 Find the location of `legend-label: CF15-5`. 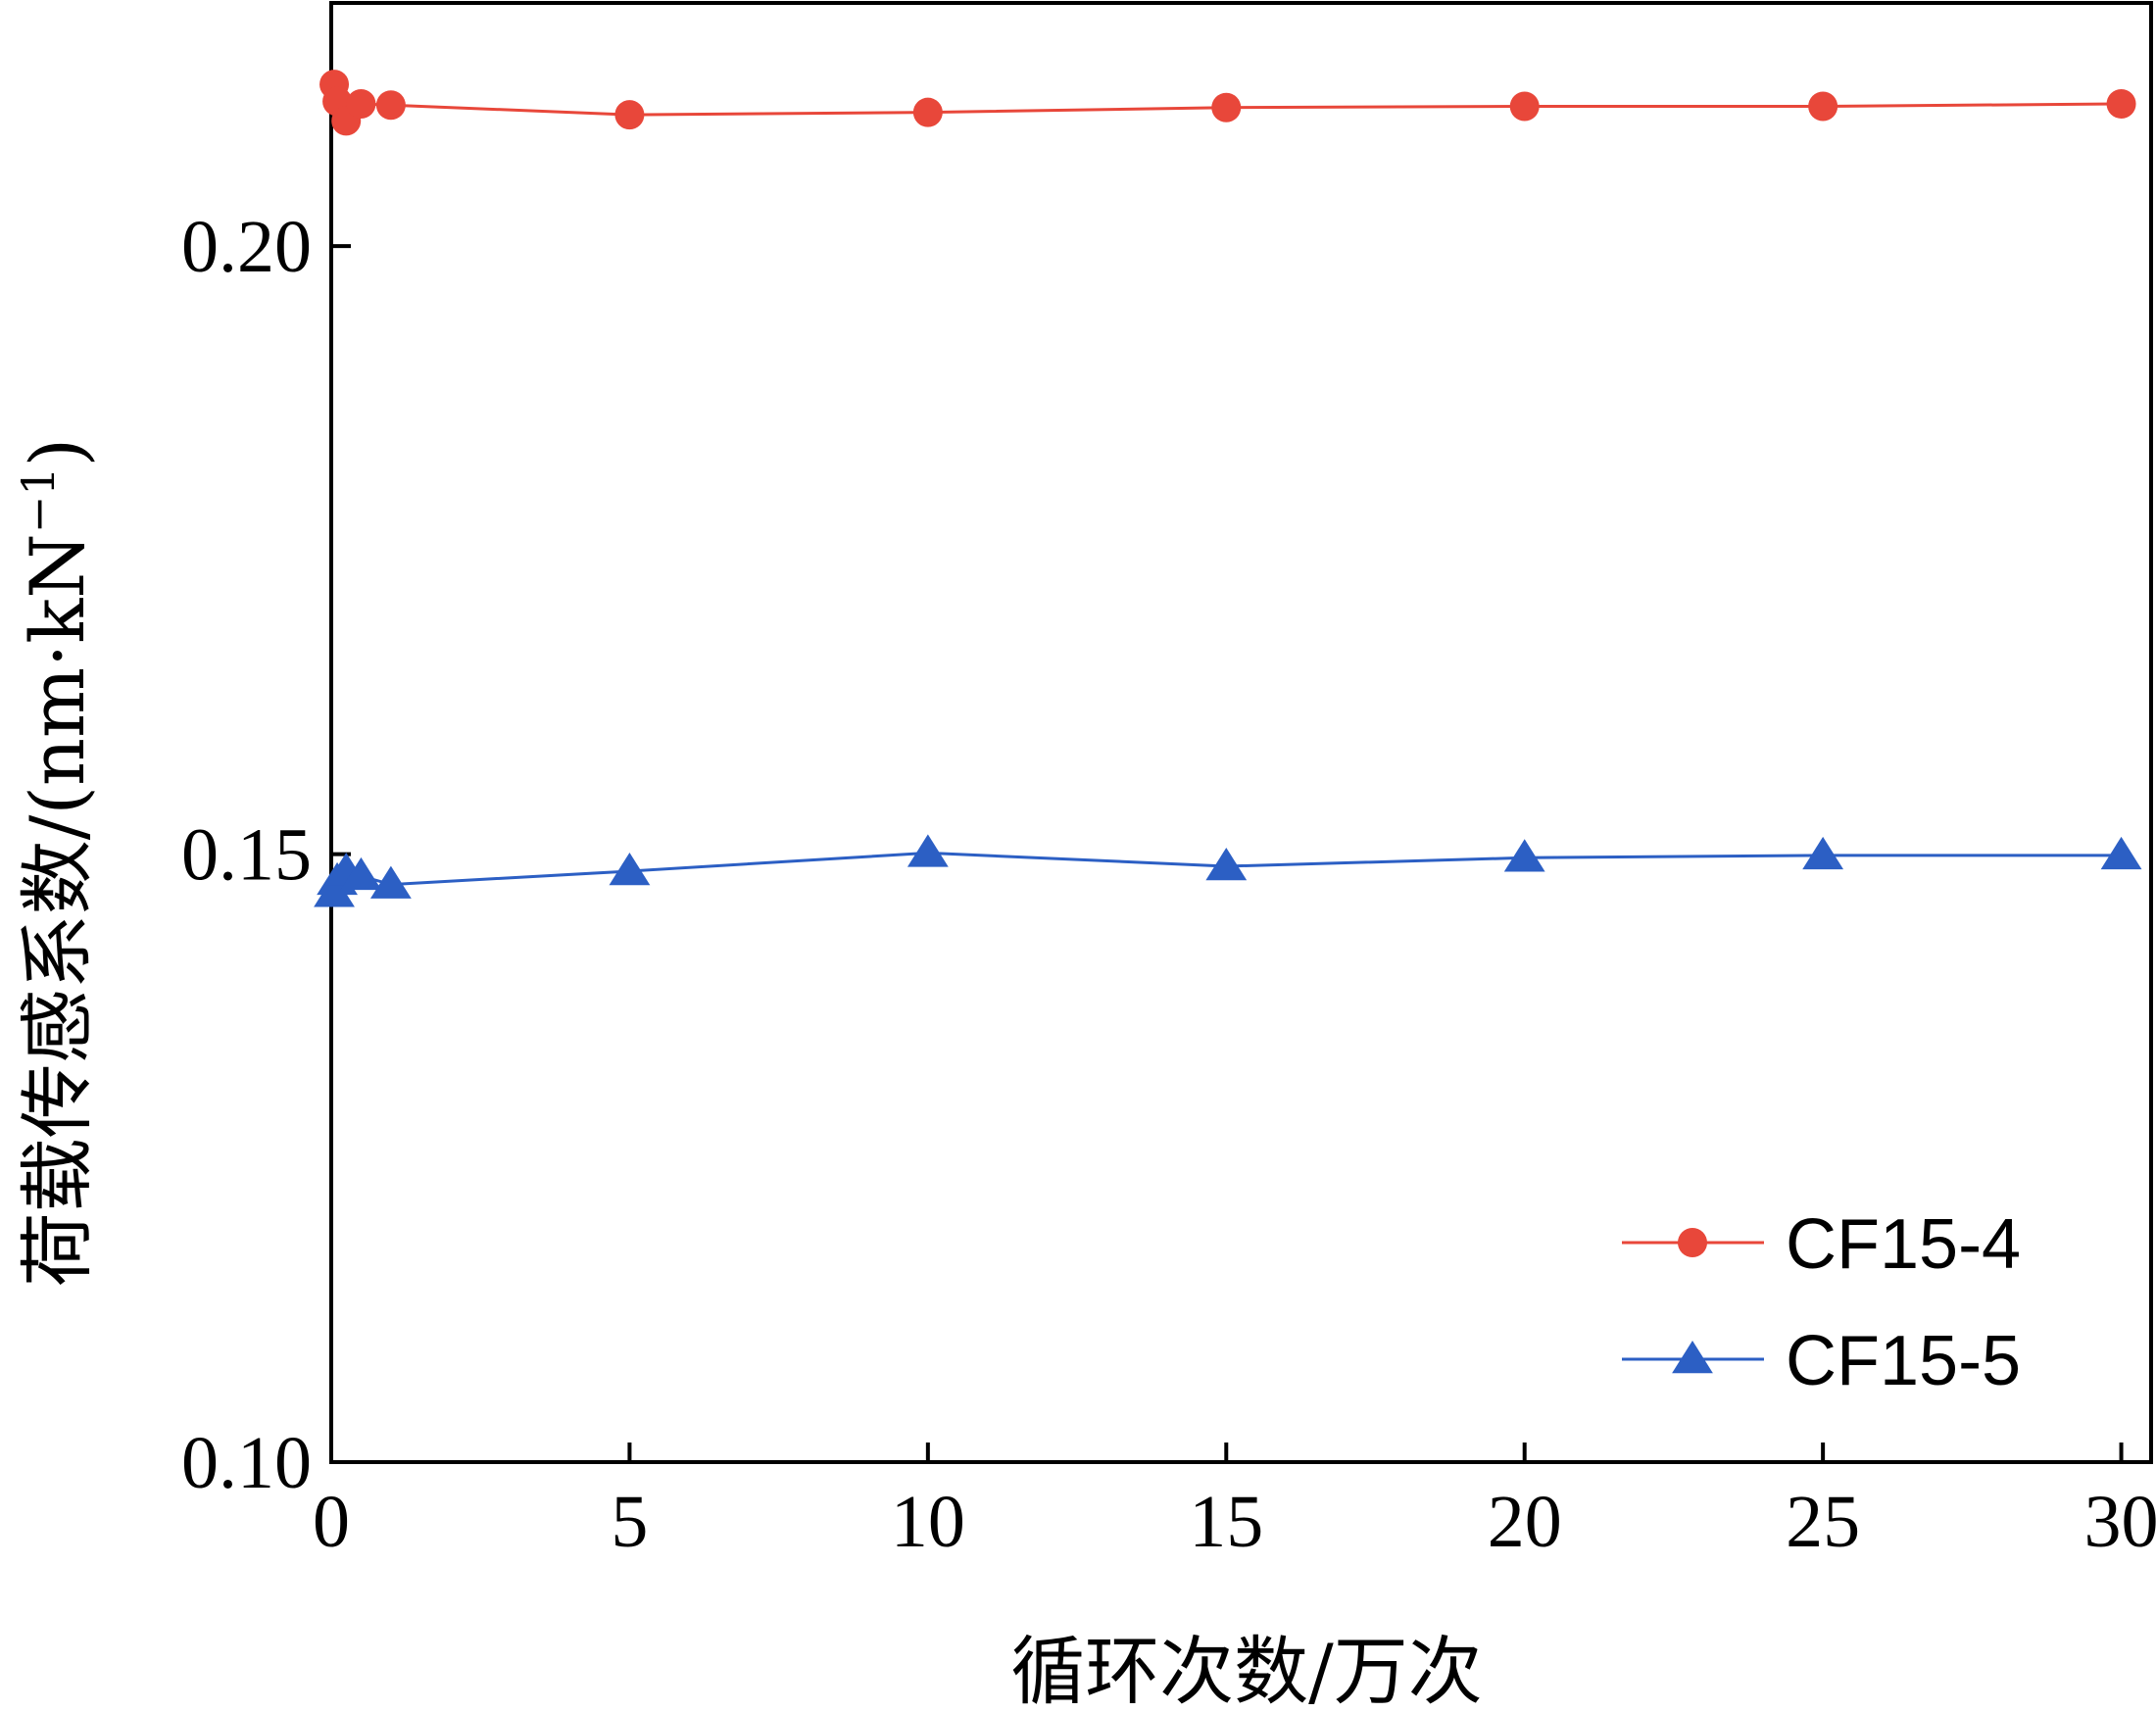

legend-label: CF15-5 is located at coordinates (1903, 1361).